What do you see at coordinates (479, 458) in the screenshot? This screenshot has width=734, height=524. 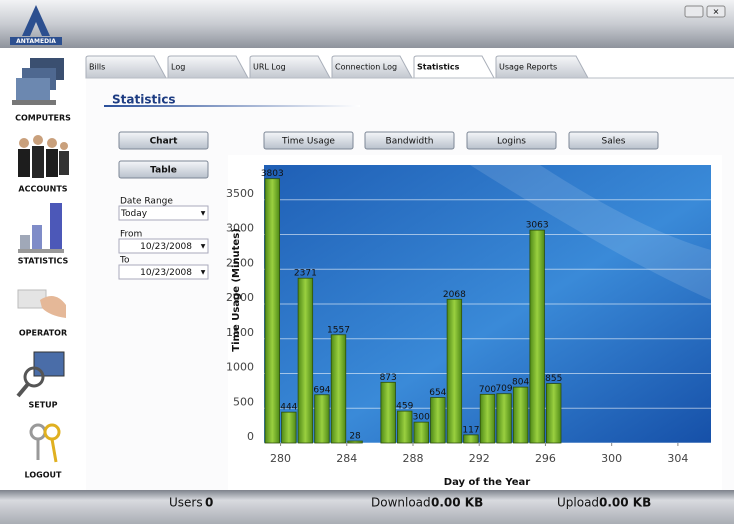 I see `x-tick-label: 292` at bounding box center [479, 458].